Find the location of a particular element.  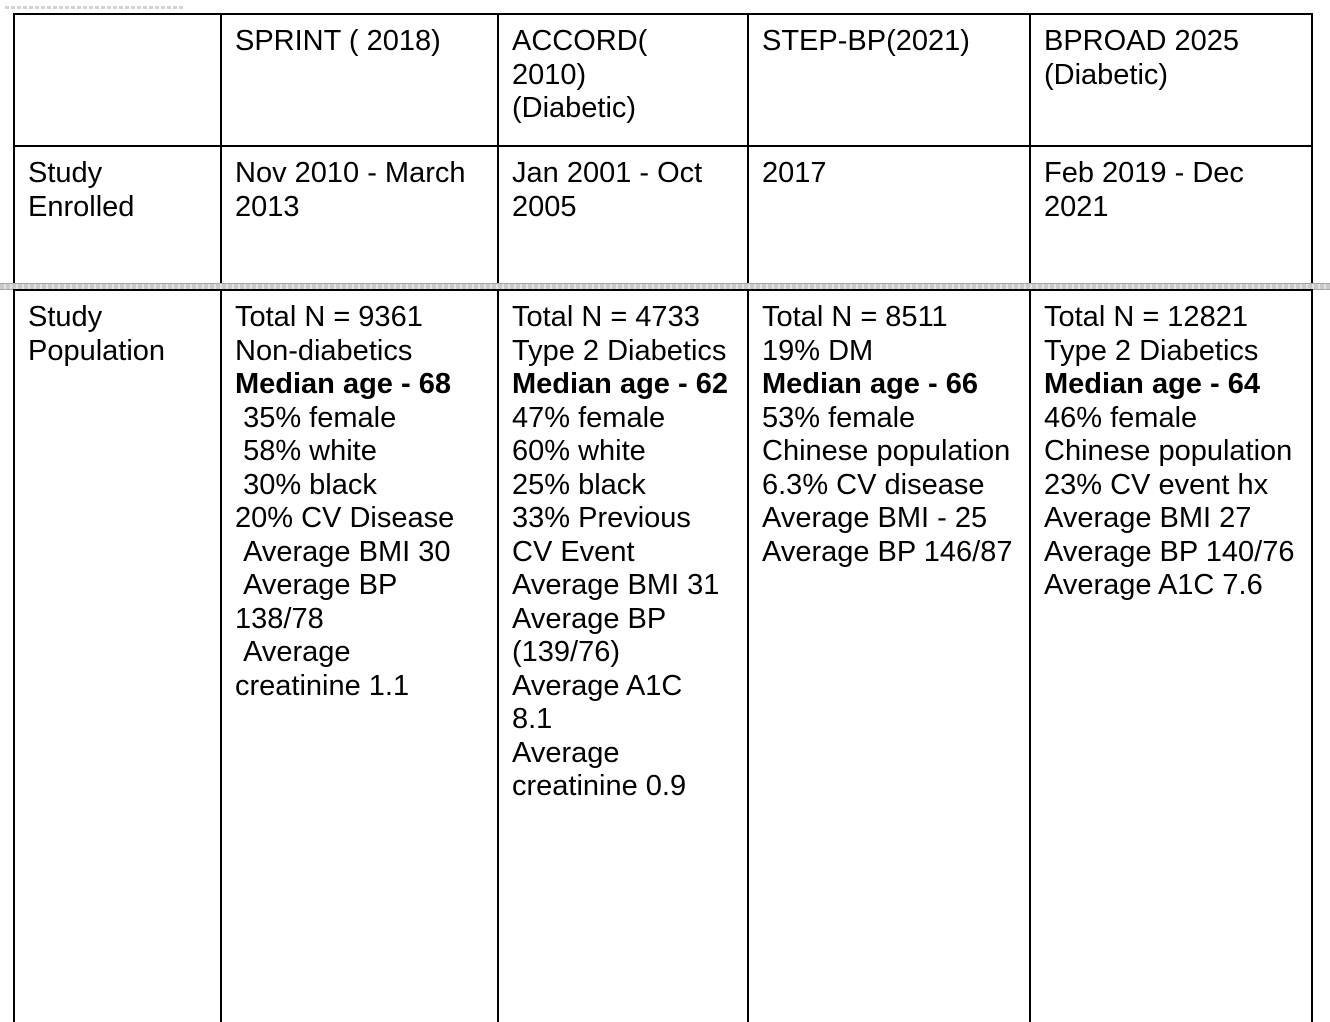

cell-line: 138/78 is located at coordinates (279, 618).